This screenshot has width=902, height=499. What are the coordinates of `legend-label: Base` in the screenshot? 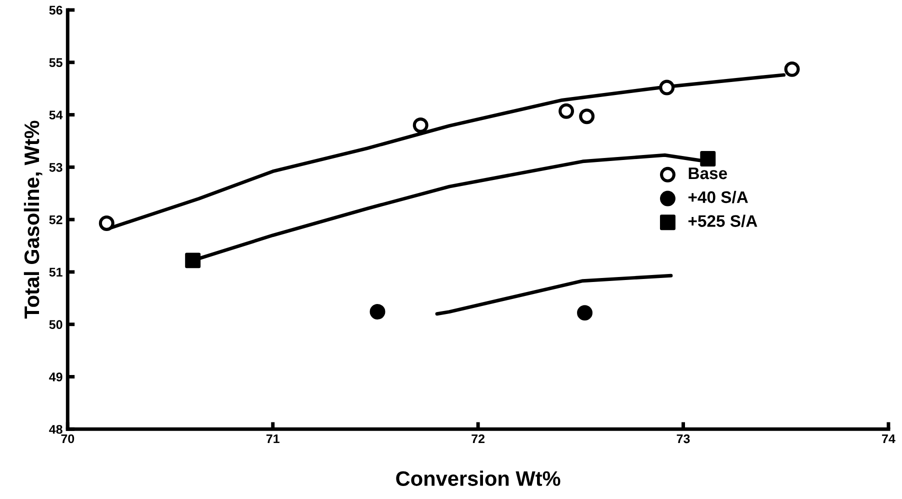 It's located at (707, 174).